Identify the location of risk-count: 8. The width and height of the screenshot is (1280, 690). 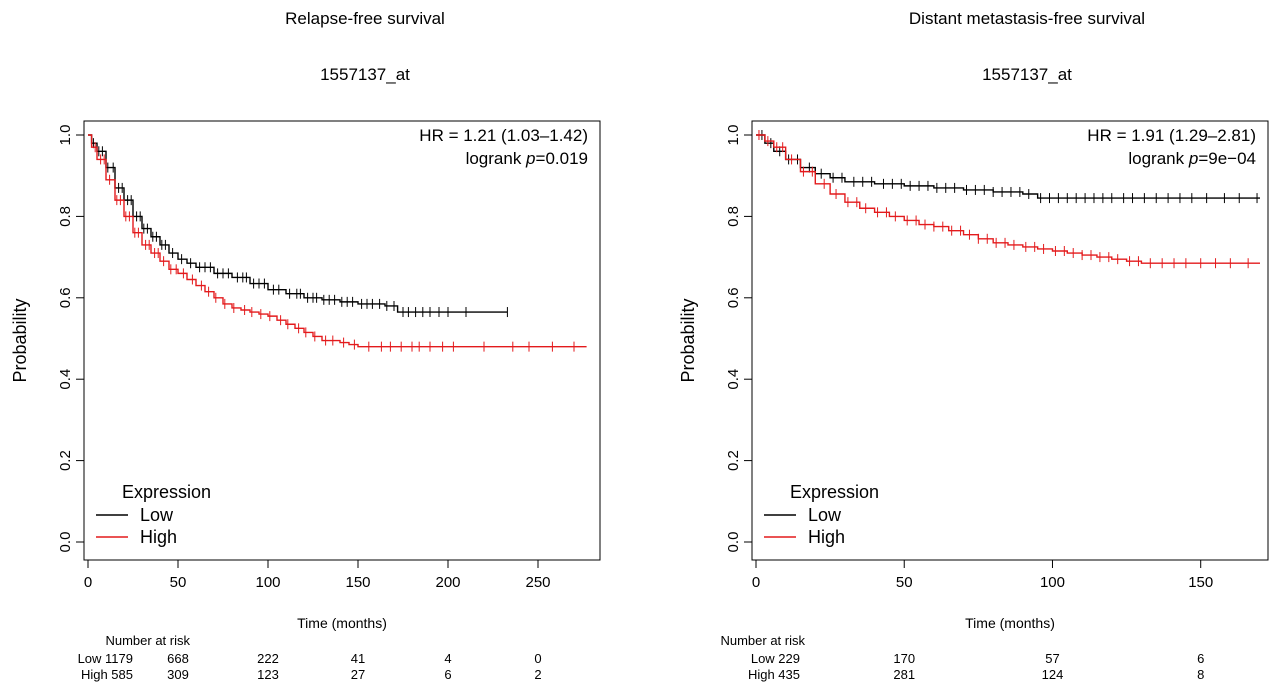
(1200, 674).